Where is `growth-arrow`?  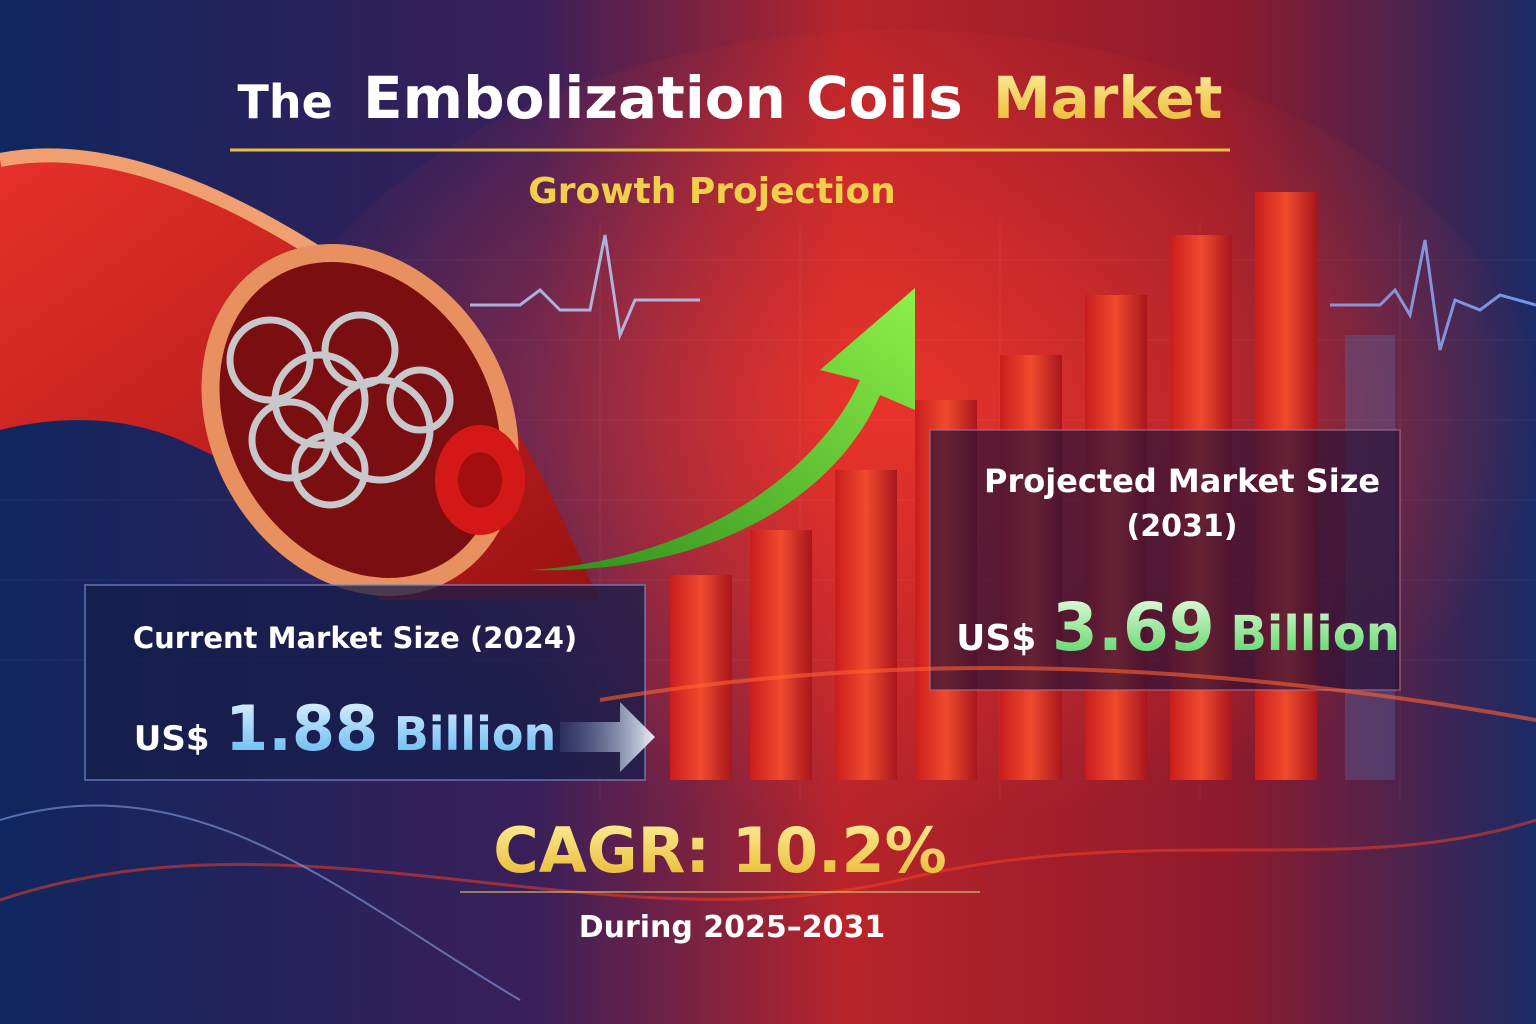 growth-arrow is located at coordinates (722, 429).